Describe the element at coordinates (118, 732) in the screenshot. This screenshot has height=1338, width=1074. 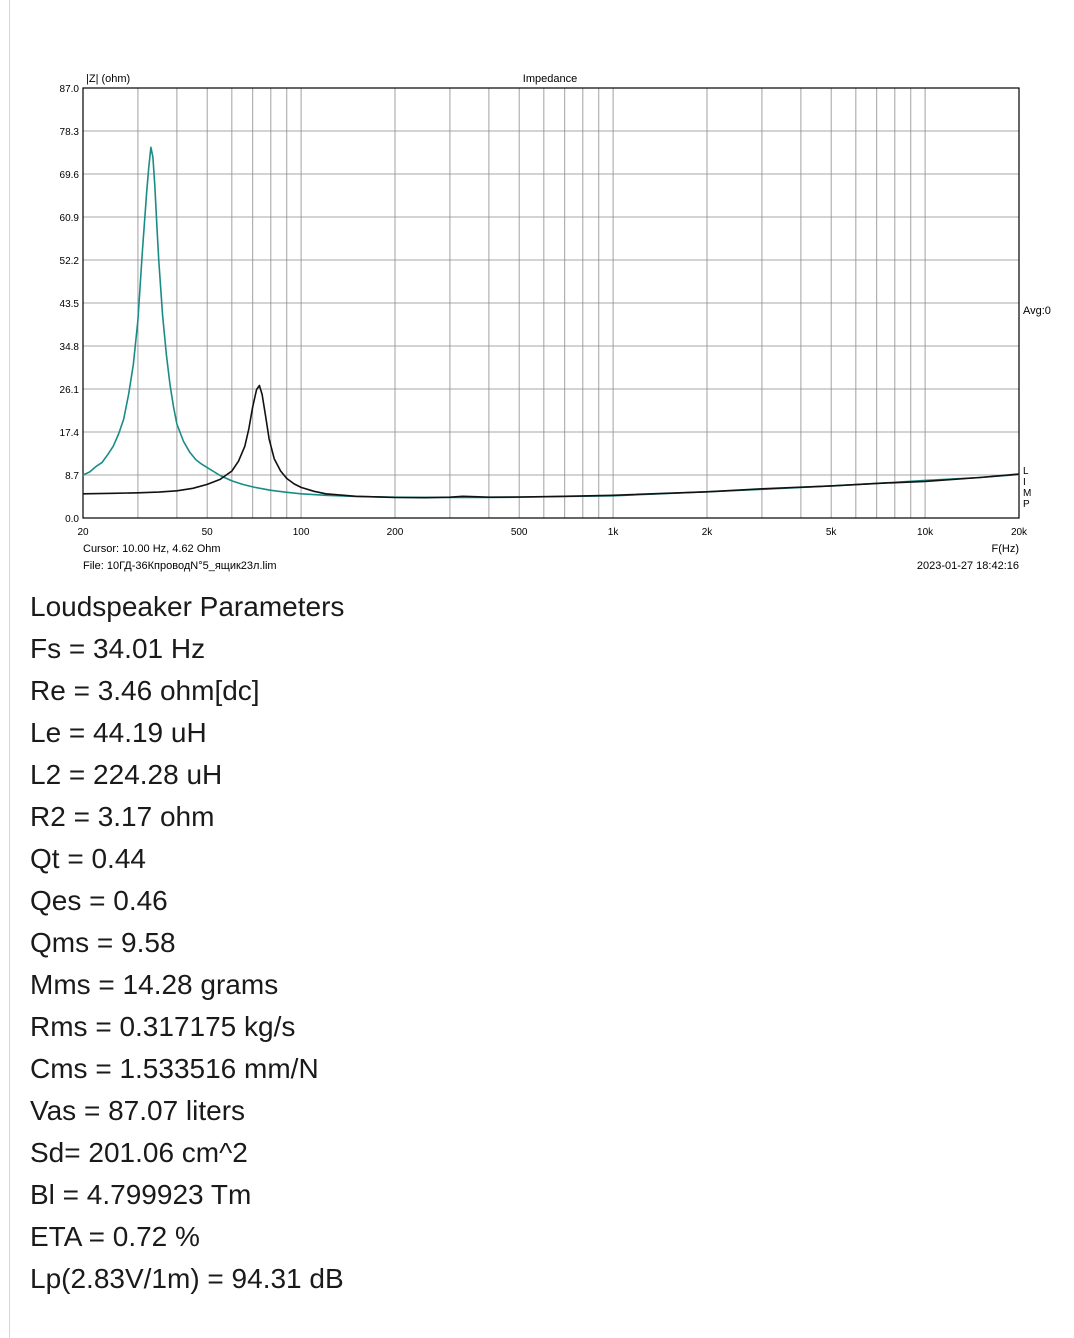
I see `param-le: Le = 44.19 uH` at that location.